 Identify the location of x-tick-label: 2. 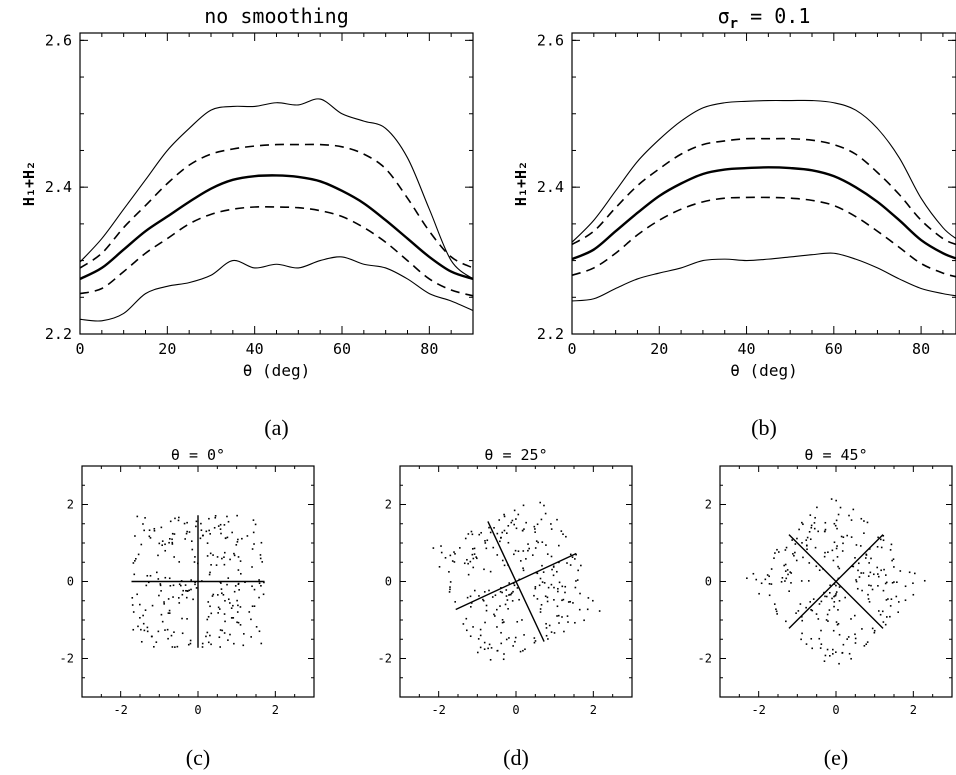
(593, 710).